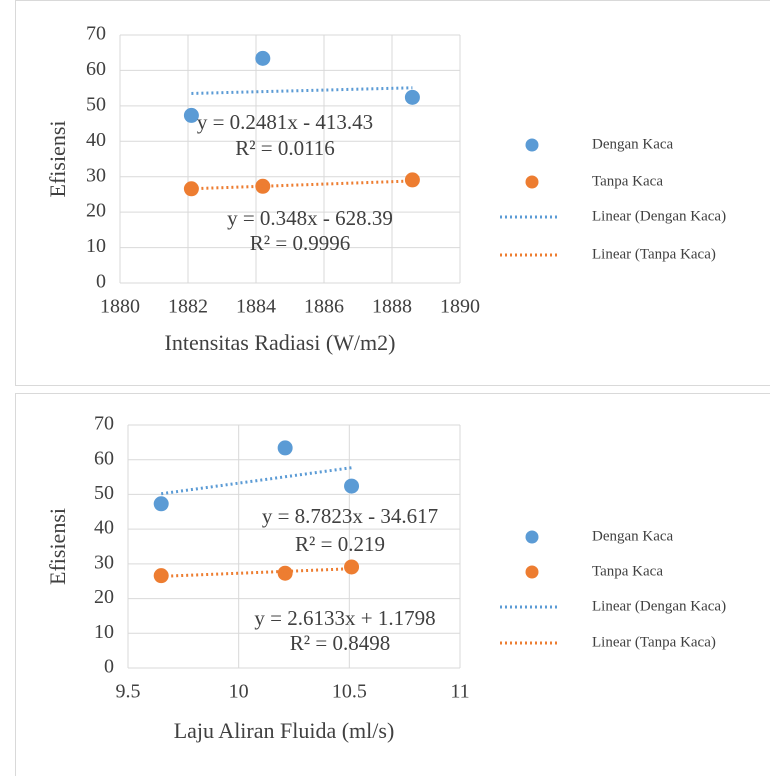 The width and height of the screenshot is (770, 776). Describe the element at coordinates (310, 218) in the screenshot. I see `trendline-equation: y = 0.348x - 628.39` at that location.